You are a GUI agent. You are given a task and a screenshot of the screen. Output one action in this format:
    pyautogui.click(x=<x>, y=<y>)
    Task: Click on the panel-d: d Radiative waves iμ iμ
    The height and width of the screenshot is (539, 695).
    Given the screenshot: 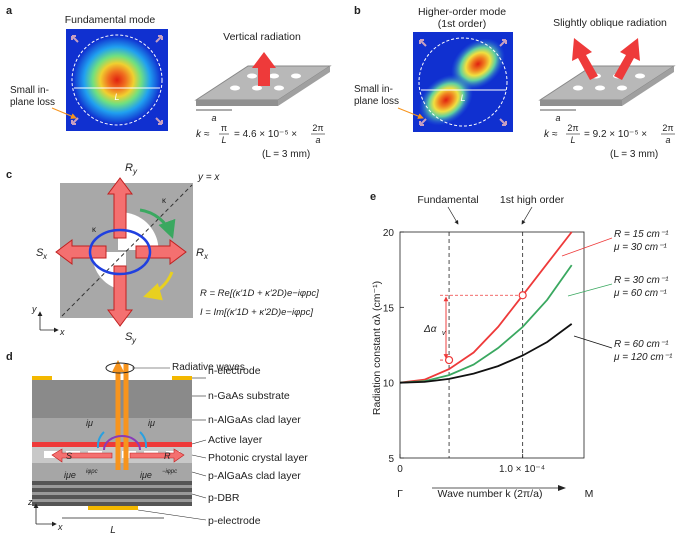 What is the action you would take?
    pyautogui.click(x=157, y=443)
    